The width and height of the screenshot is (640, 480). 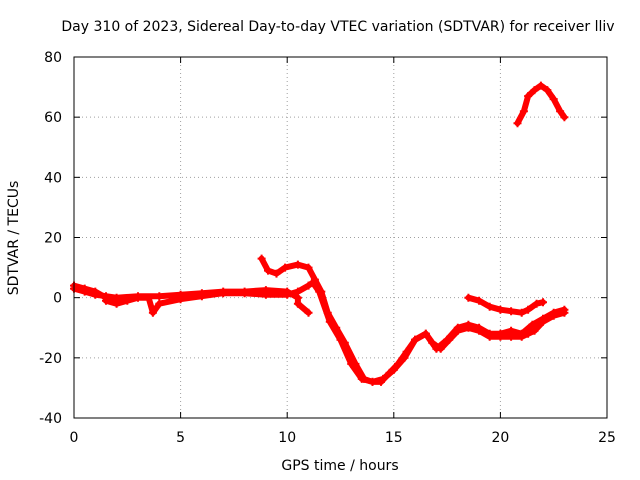 What do you see at coordinates (14, 238) in the screenshot?
I see `y-axis-label: SDTVAR / TECUs` at bounding box center [14, 238].